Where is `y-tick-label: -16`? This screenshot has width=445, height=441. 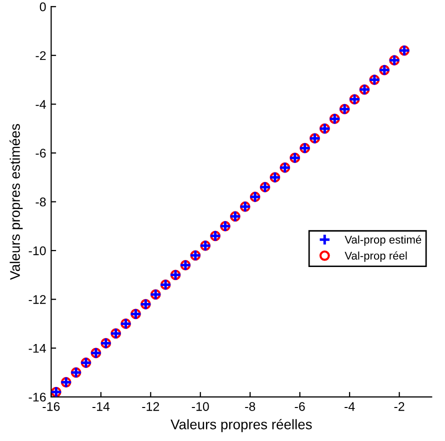 y-tick-label: -16 is located at coordinates (37, 397).